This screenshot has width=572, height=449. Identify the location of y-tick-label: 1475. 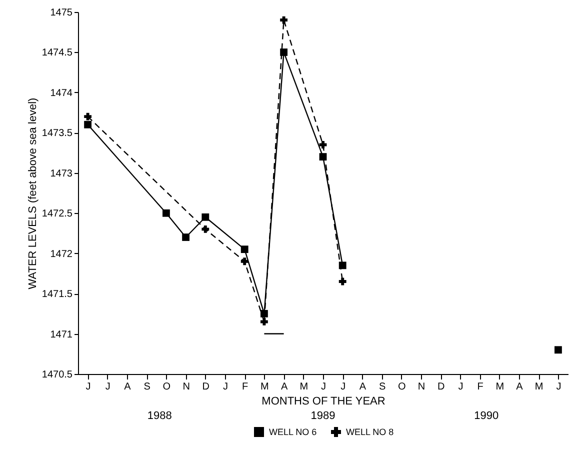
(61, 13).